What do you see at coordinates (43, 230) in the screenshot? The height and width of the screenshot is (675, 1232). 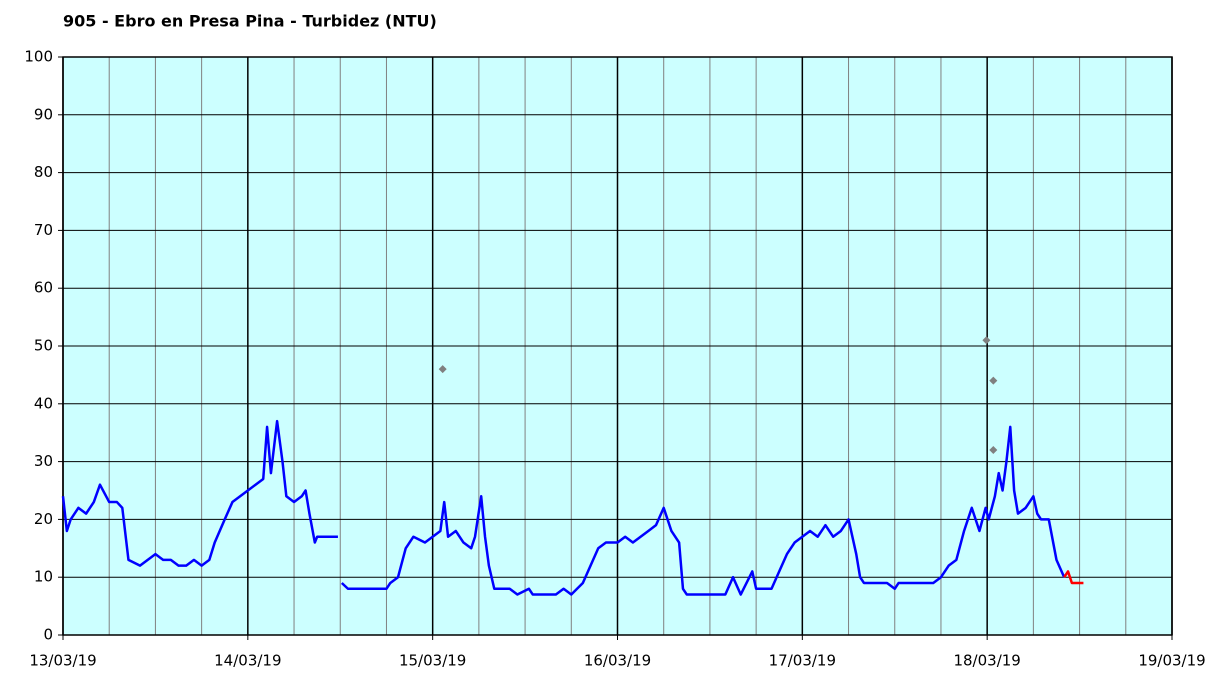 I see `y-tick-label: 70` at bounding box center [43, 230].